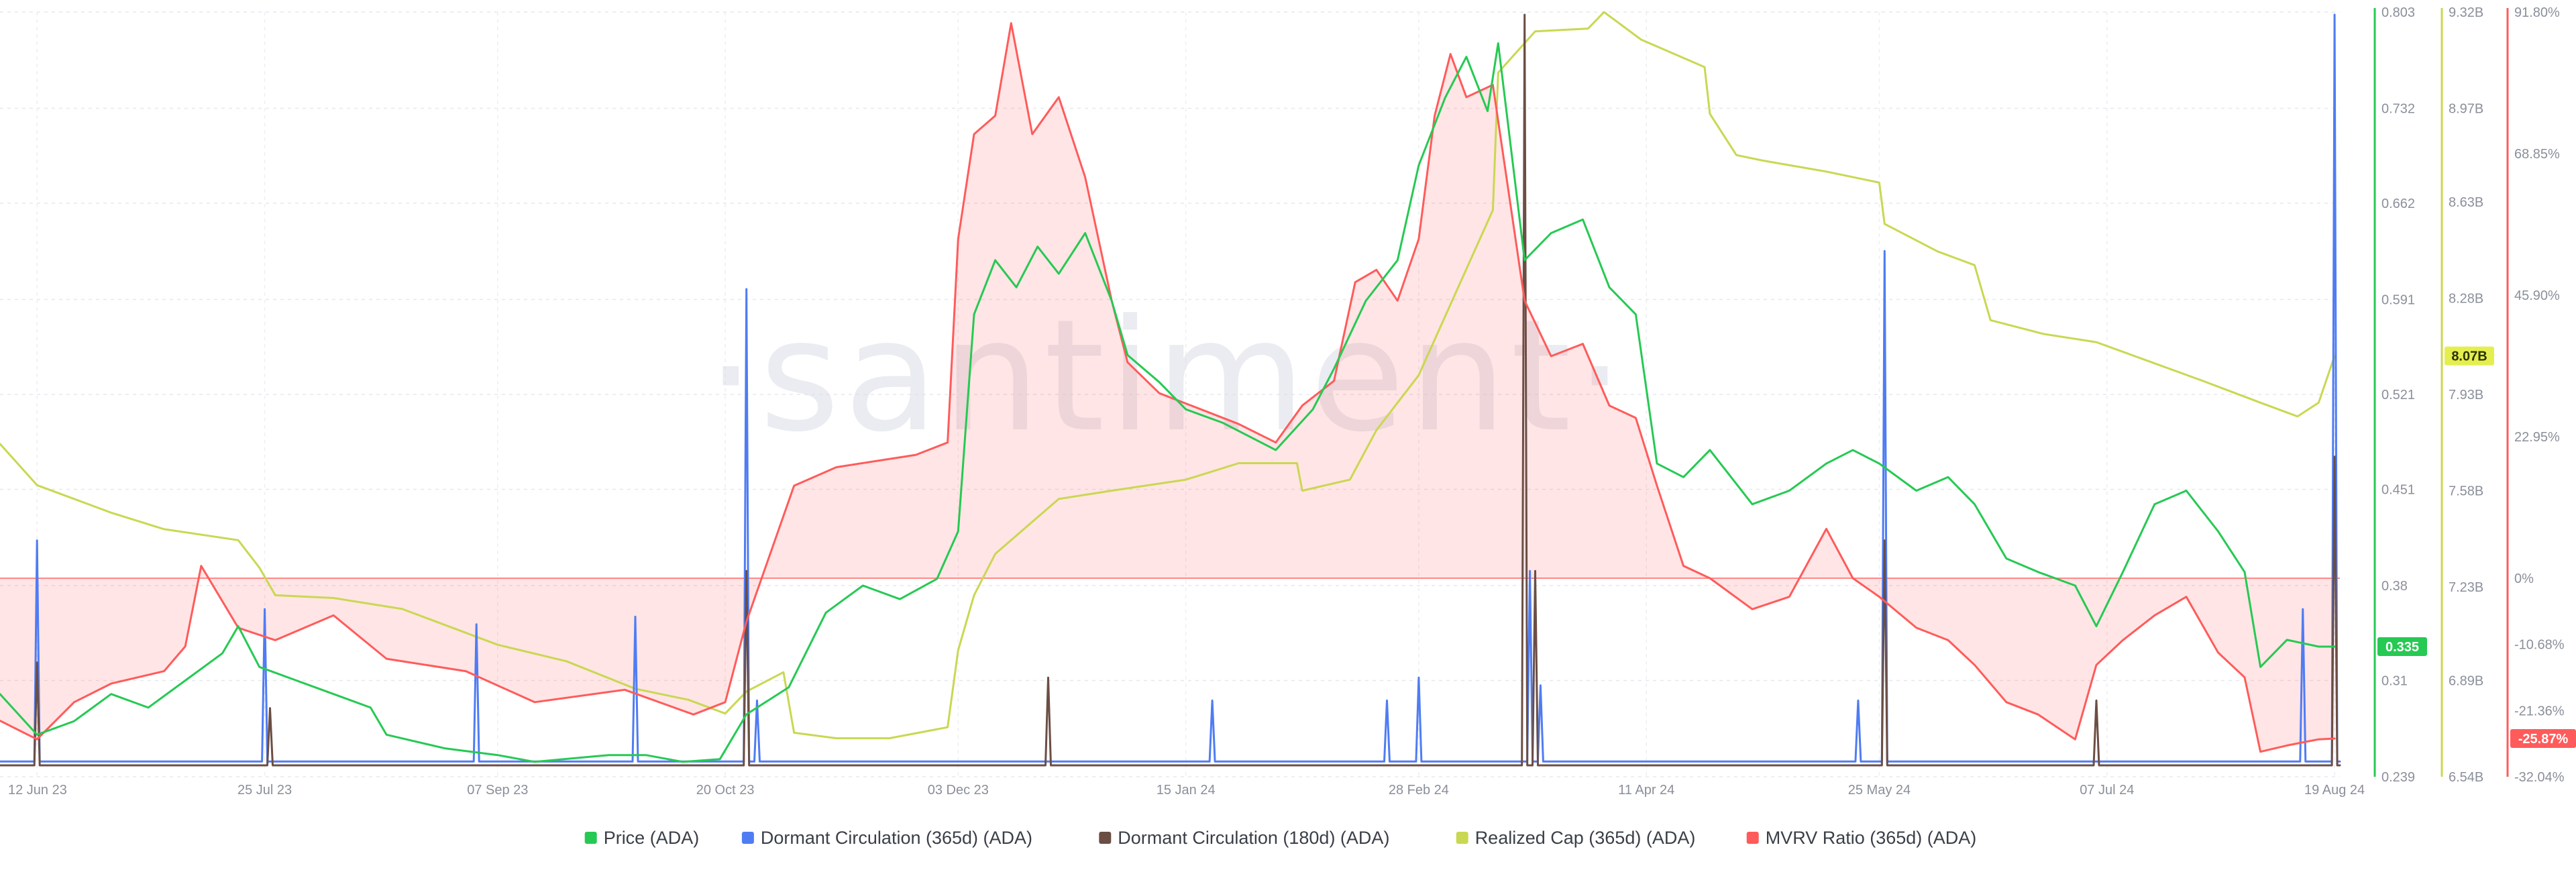  What do you see at coordinates (2107, 790) in the screenshot?
I see `x-tick-label: 07 Jul 24` at bounding box center [2107, 790].